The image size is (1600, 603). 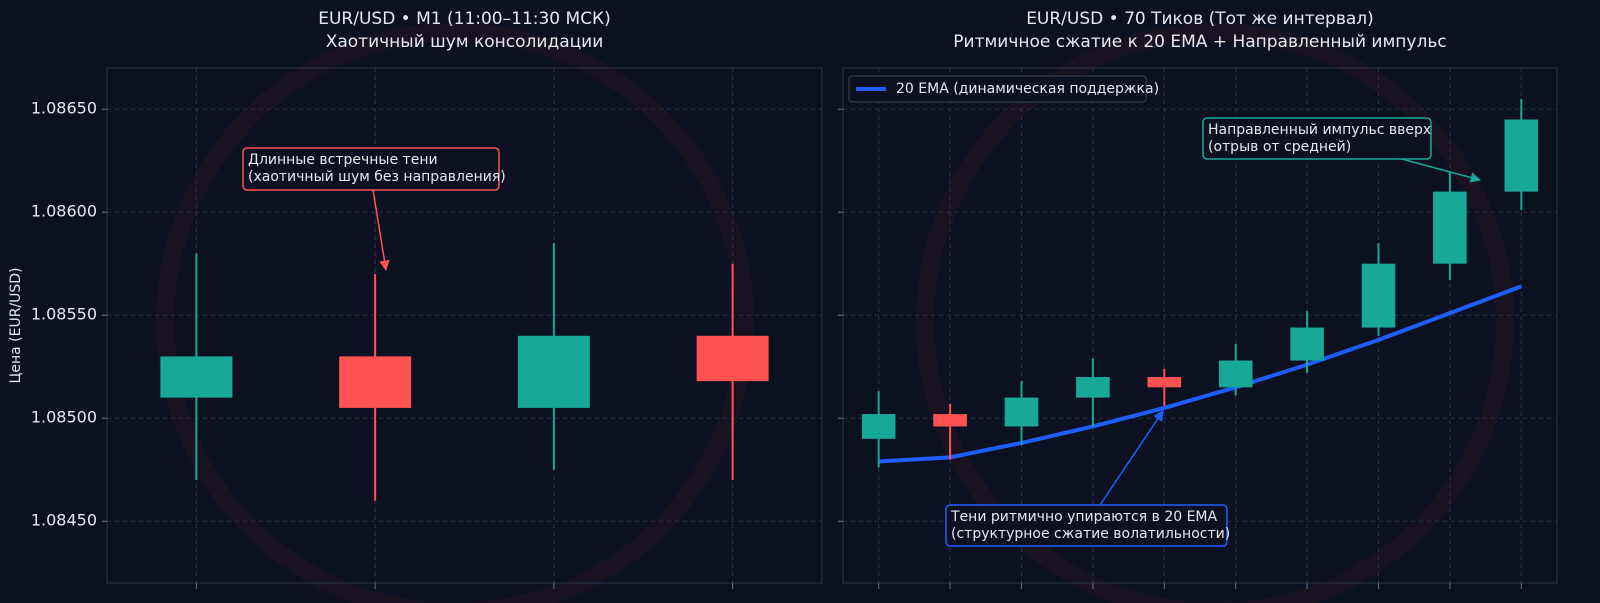 What do you see at coordinates (1084, 517) in the screenshot?
I see `annotation-text: Тени ритмично упираются в 20 EMA` at bounding box center [1084, 517].